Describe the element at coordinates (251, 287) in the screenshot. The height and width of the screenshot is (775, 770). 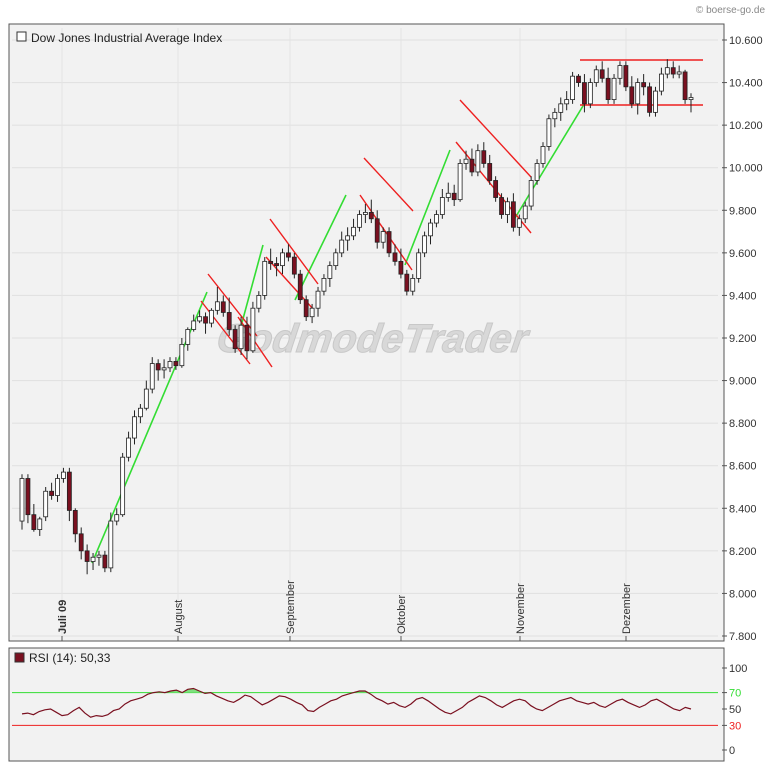
I see `support-trendline` at that location.